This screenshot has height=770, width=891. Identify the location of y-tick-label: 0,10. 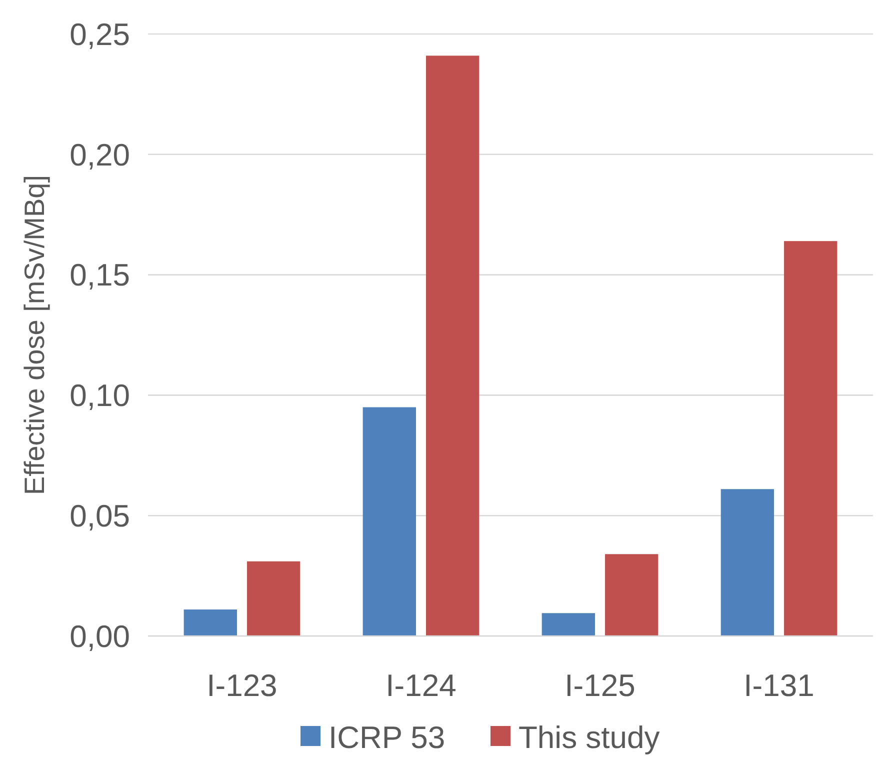
(100, 396).